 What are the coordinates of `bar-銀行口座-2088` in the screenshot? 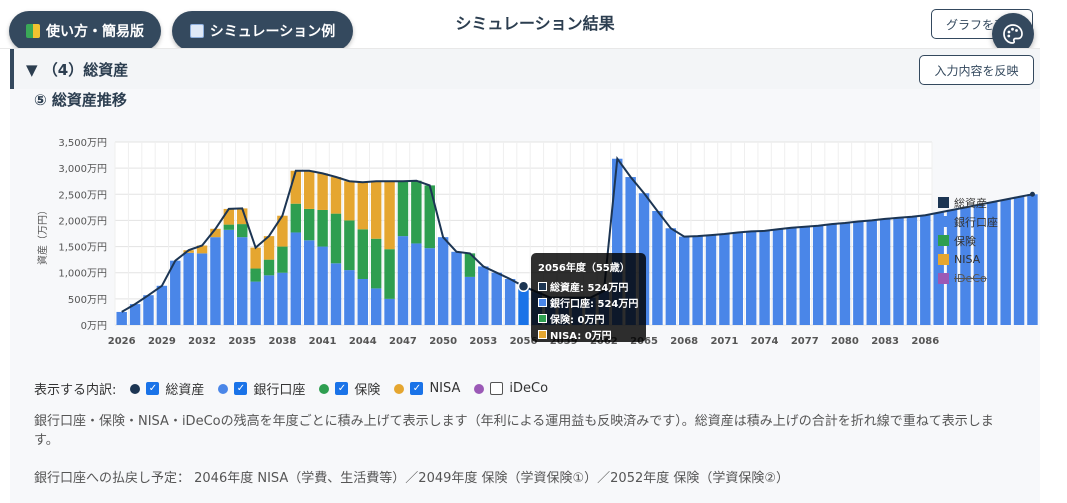 It's located at (952, 267).